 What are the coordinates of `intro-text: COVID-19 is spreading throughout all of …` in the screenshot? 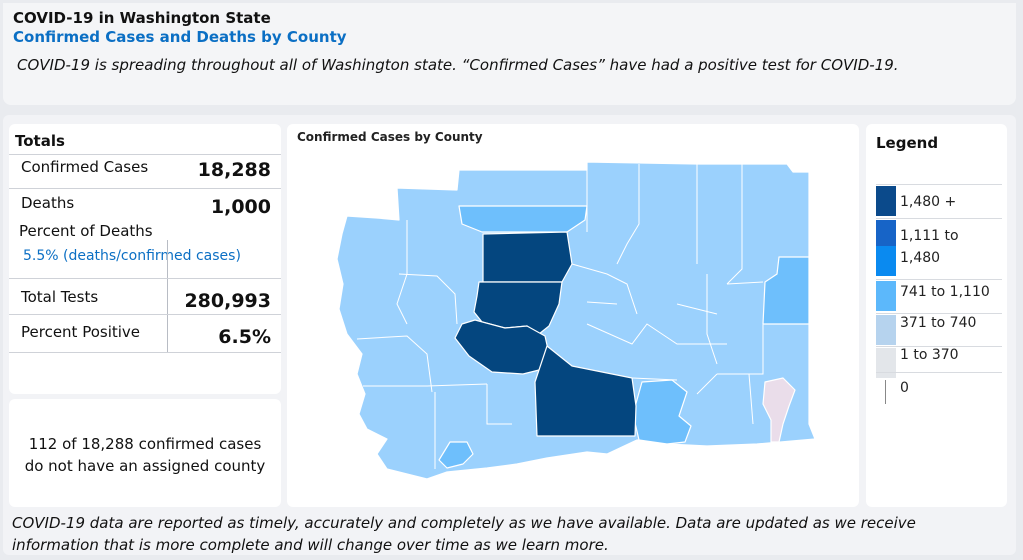 It's located at (458, 65).